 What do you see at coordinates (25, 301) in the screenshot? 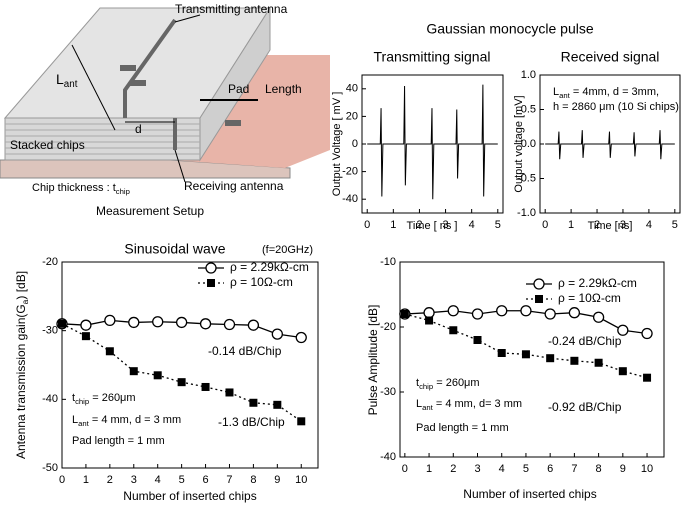
I see `text-part: a` at bounding box center [25, 301].